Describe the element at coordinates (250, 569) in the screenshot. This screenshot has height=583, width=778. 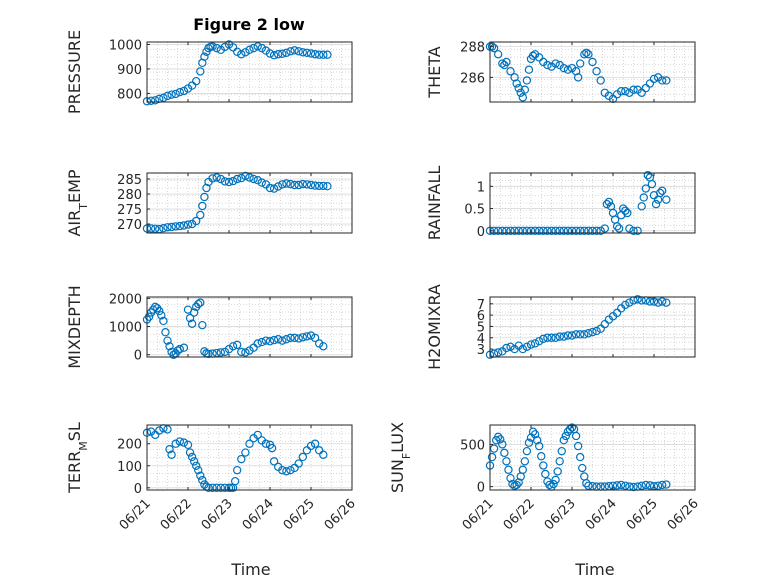
I see `x-axis-label-left: Time` at that location.